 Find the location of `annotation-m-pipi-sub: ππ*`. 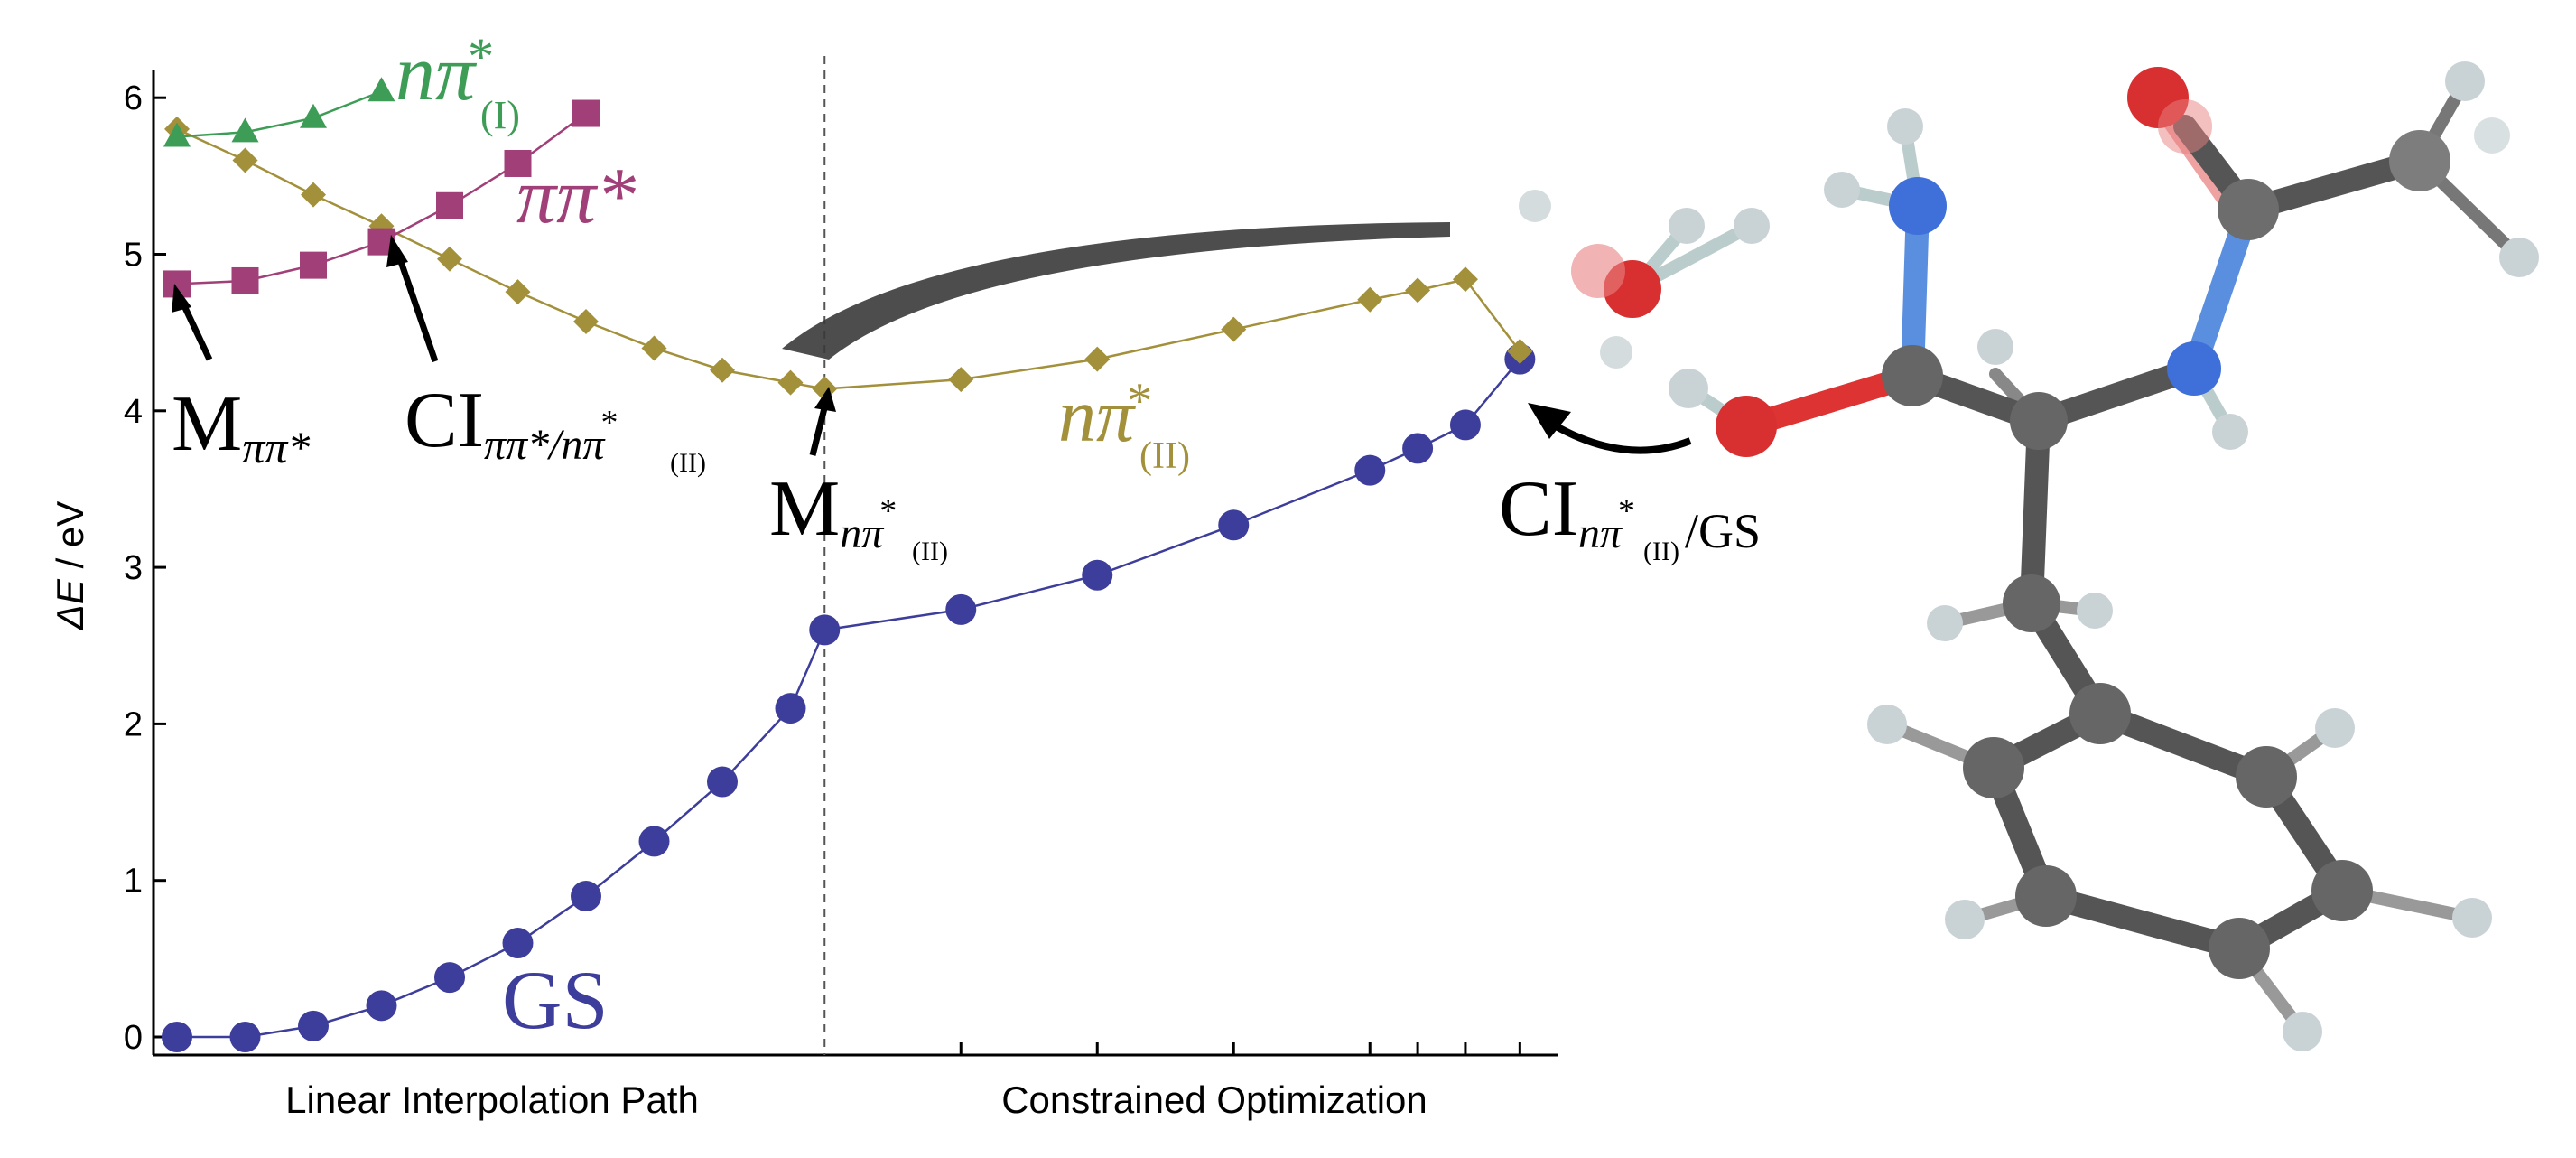

annotation-m-pipi-sub: ππ* is located at coordinates (276, 447).